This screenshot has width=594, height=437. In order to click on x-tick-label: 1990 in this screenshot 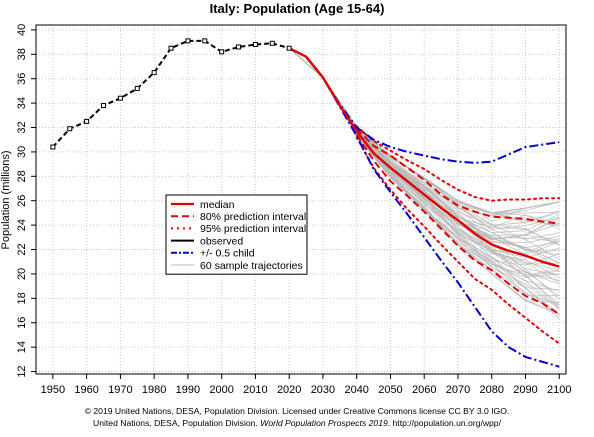, I will do `click(188, 390)`.